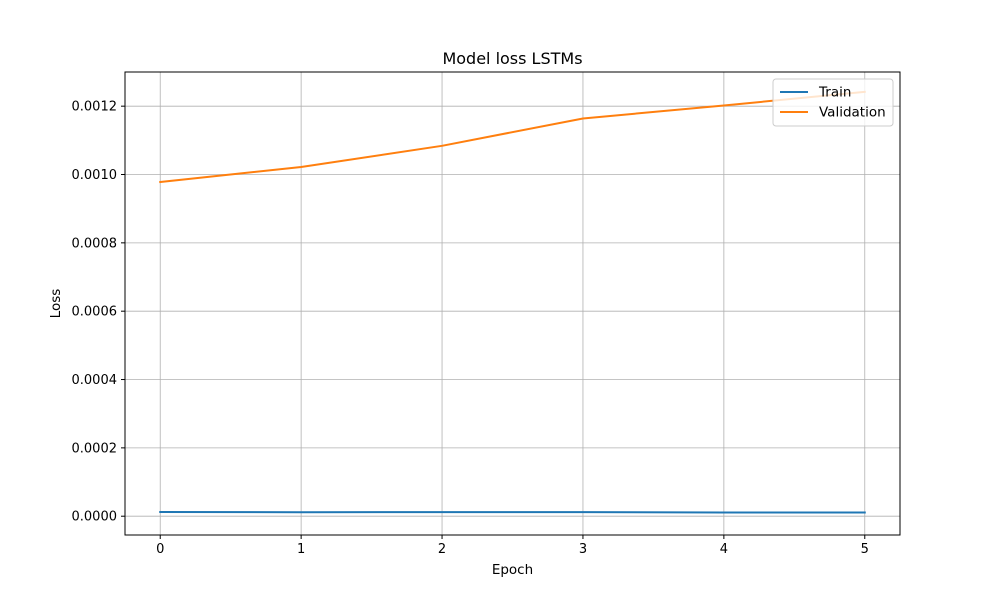  What do you see at coordinates (512, 570) in the screenshot?
I see `x-axis-label: Epoch` at bounding box center [512, 570].